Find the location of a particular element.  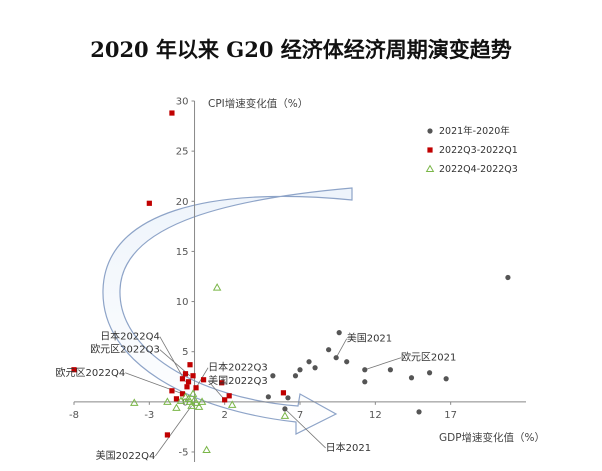

y-tick-label: 15 is located at coordinates (182, 252).